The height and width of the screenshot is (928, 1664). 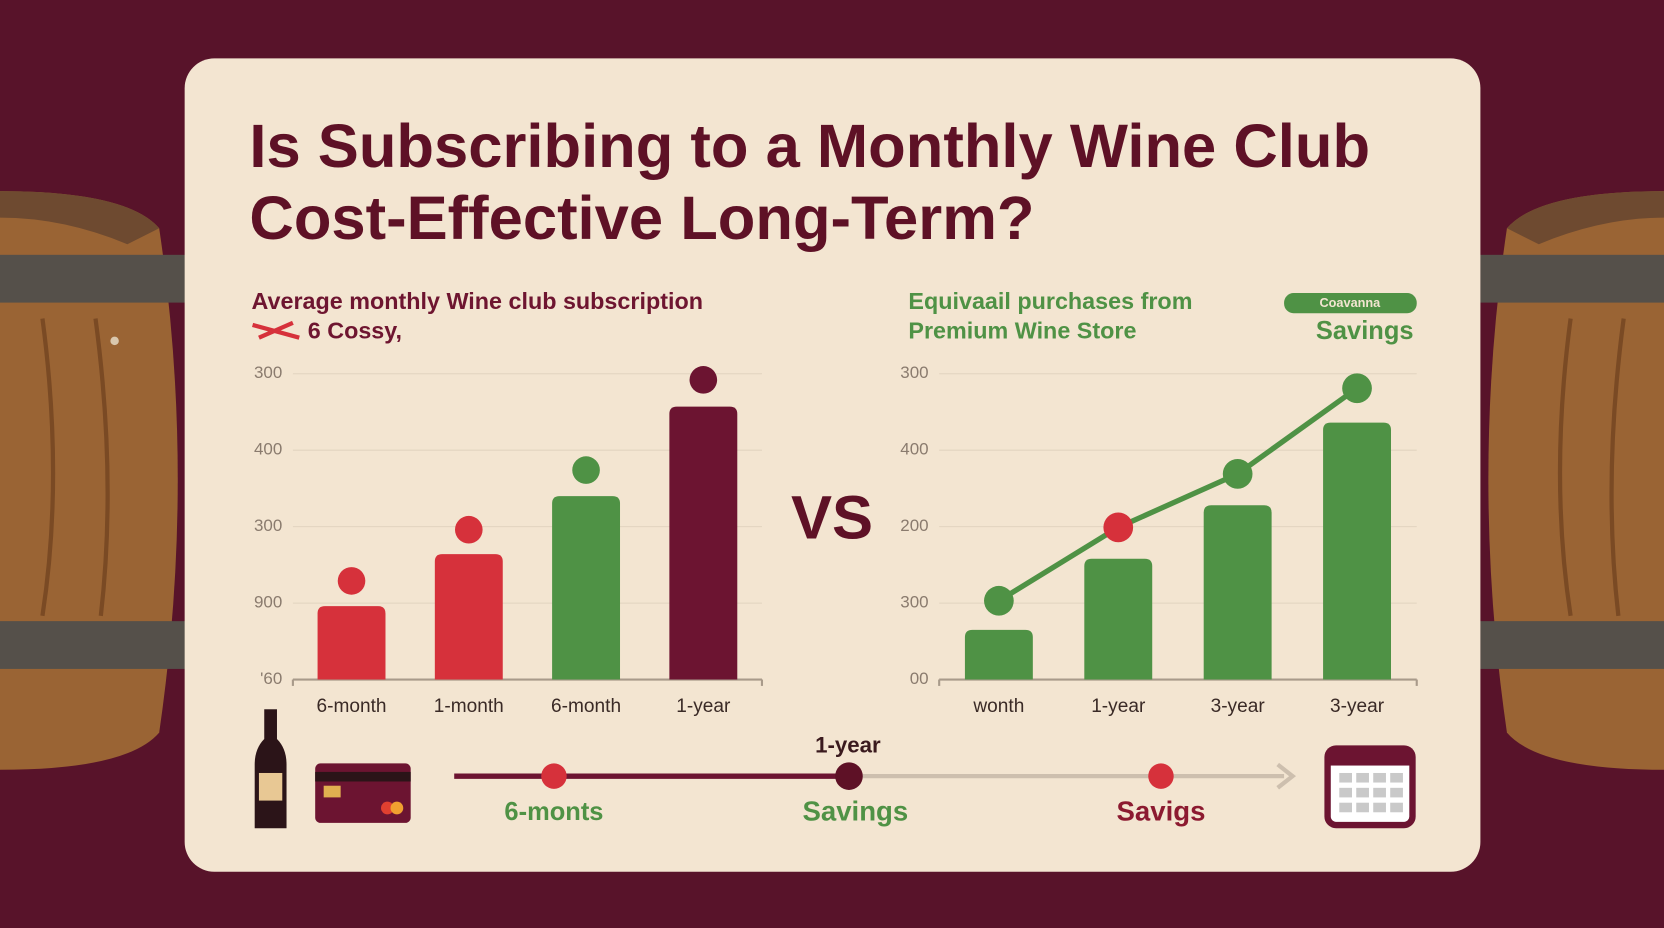 I want to click on subtitle: 6 Cossy,, so click(x=355, y=331).